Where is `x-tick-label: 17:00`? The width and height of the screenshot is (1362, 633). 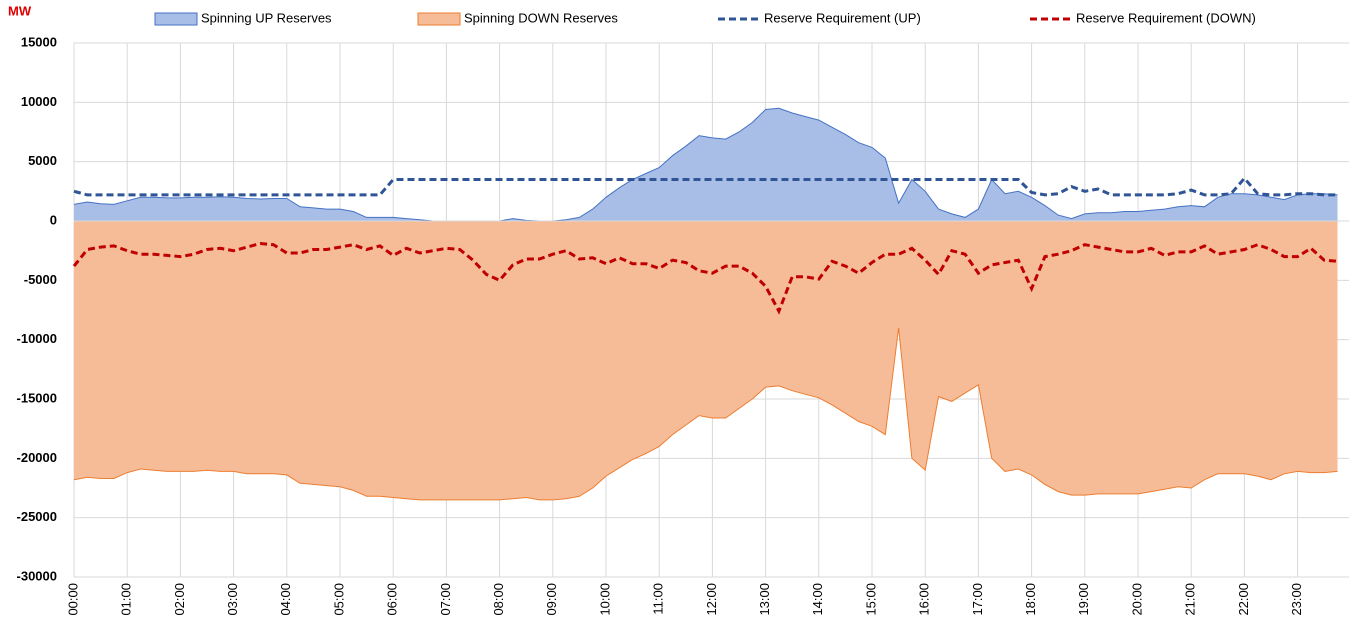 x-tick-label: 17:00 is located at coordinates (977, 599).